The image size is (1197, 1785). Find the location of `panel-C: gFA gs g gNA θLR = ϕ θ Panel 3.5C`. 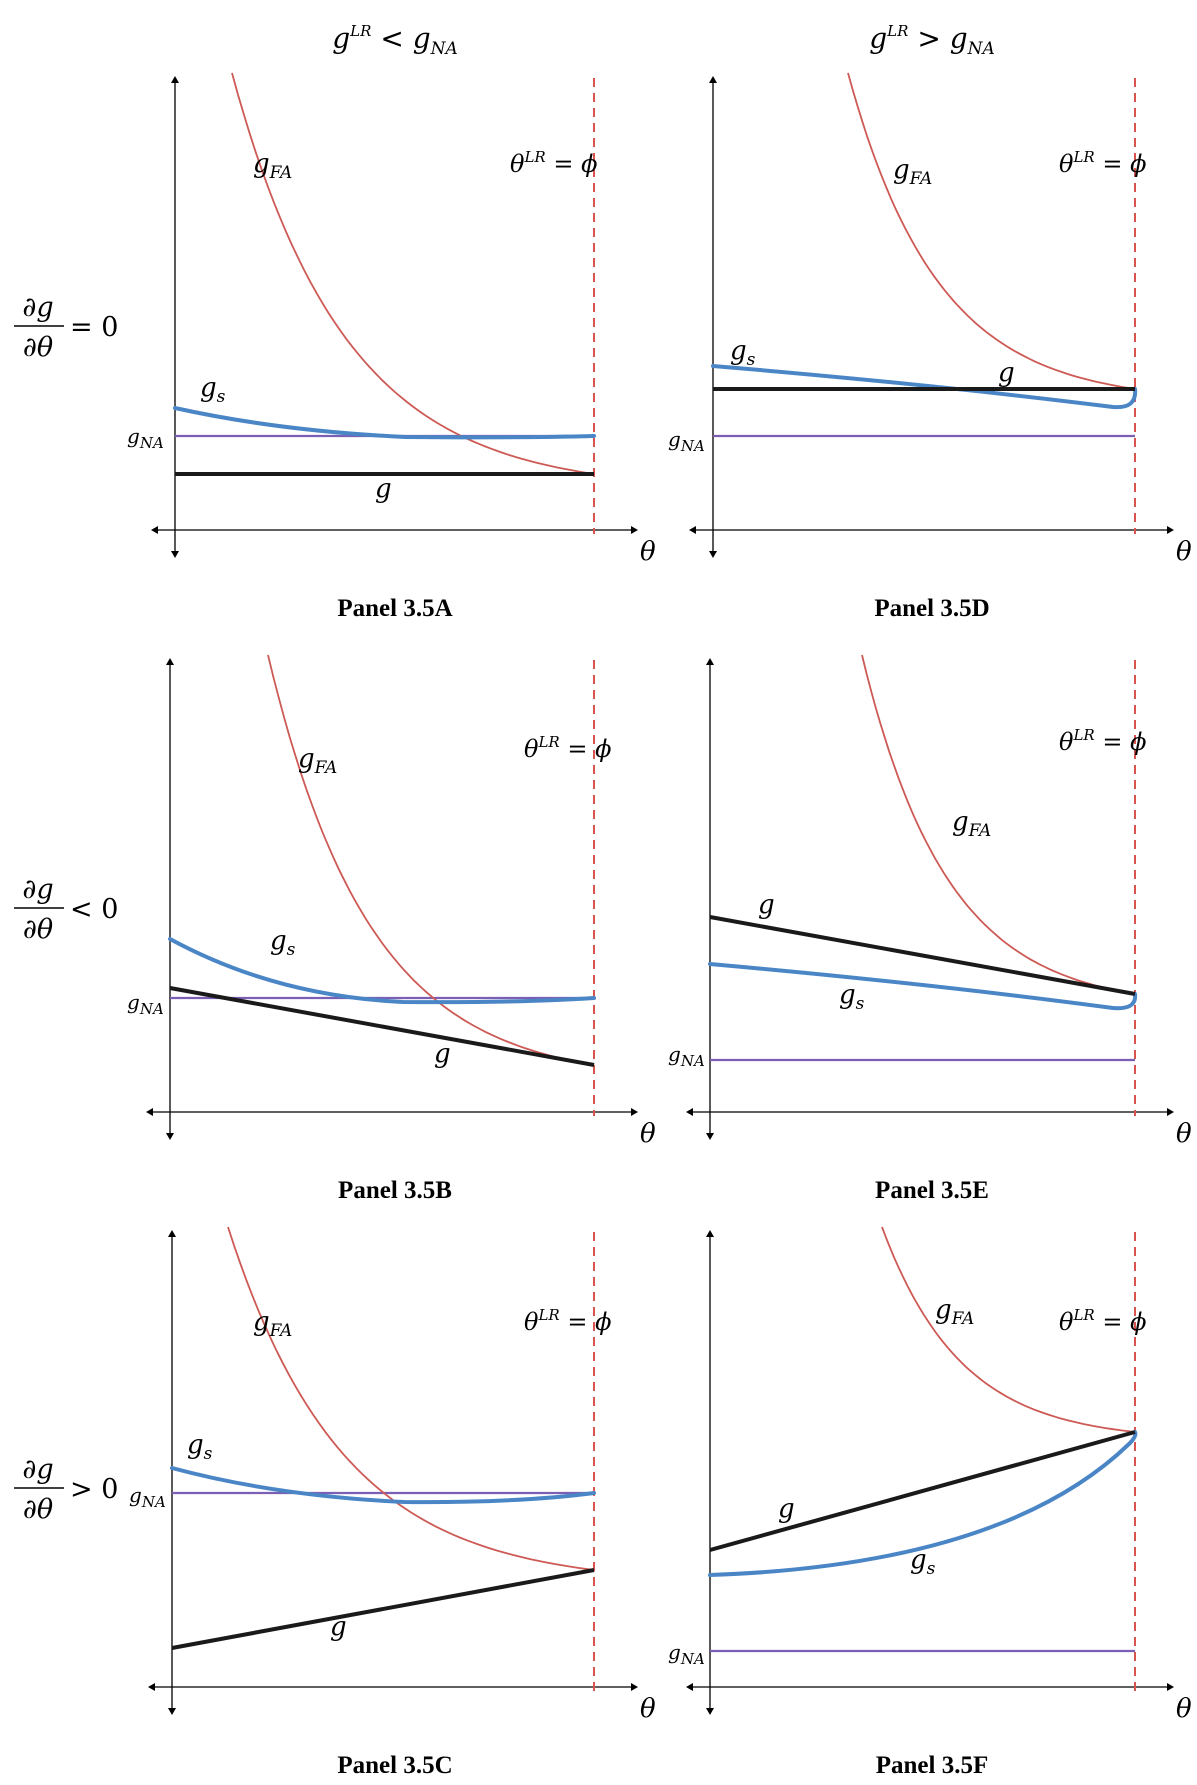

panel-C: gFA gs g gNA θLR = ϕ θ Panel 3.5C is located at coordinates (392, 1502).